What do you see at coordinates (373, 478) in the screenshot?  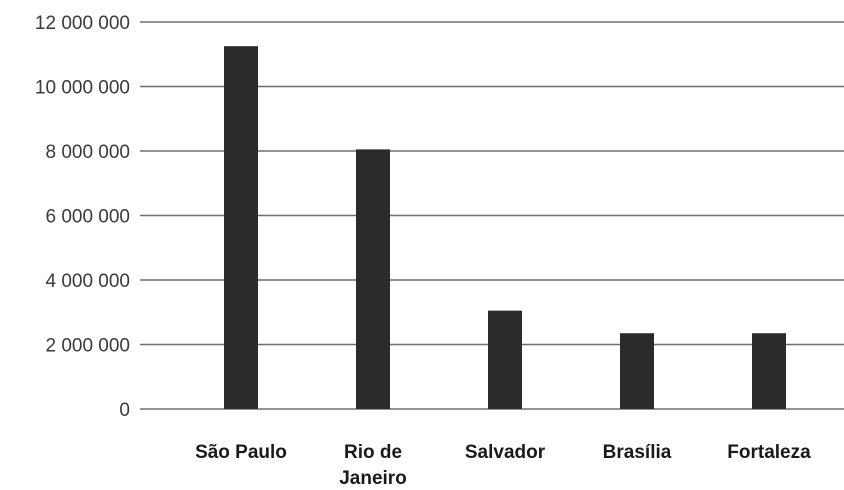 I see `x-category-label-line: Janeiro` at bounding box center [373, 478].